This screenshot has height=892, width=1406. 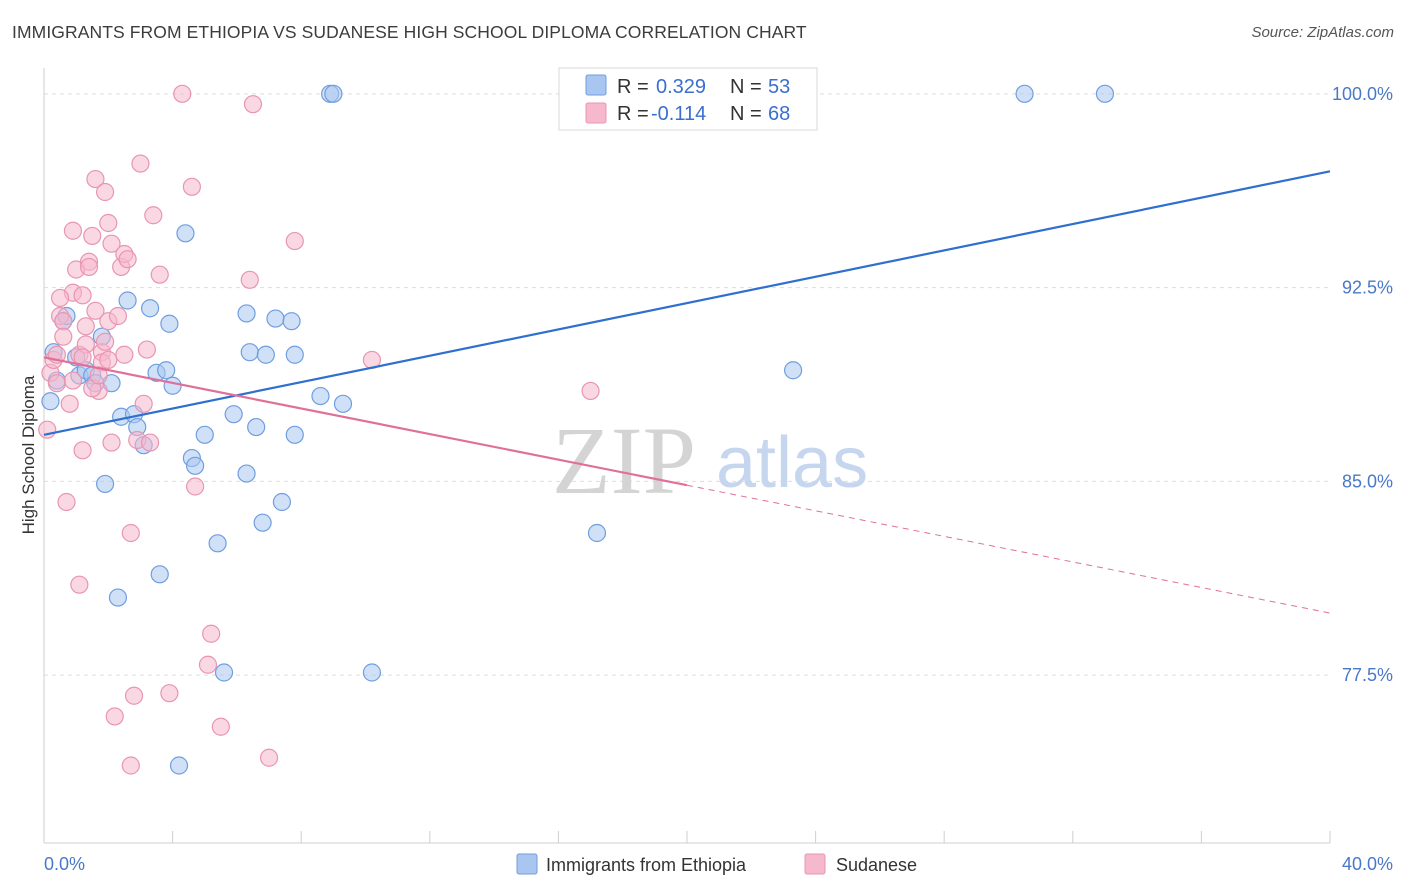 I want to click on y-tick-label: 77.5%, so click(x=1367, y=675).